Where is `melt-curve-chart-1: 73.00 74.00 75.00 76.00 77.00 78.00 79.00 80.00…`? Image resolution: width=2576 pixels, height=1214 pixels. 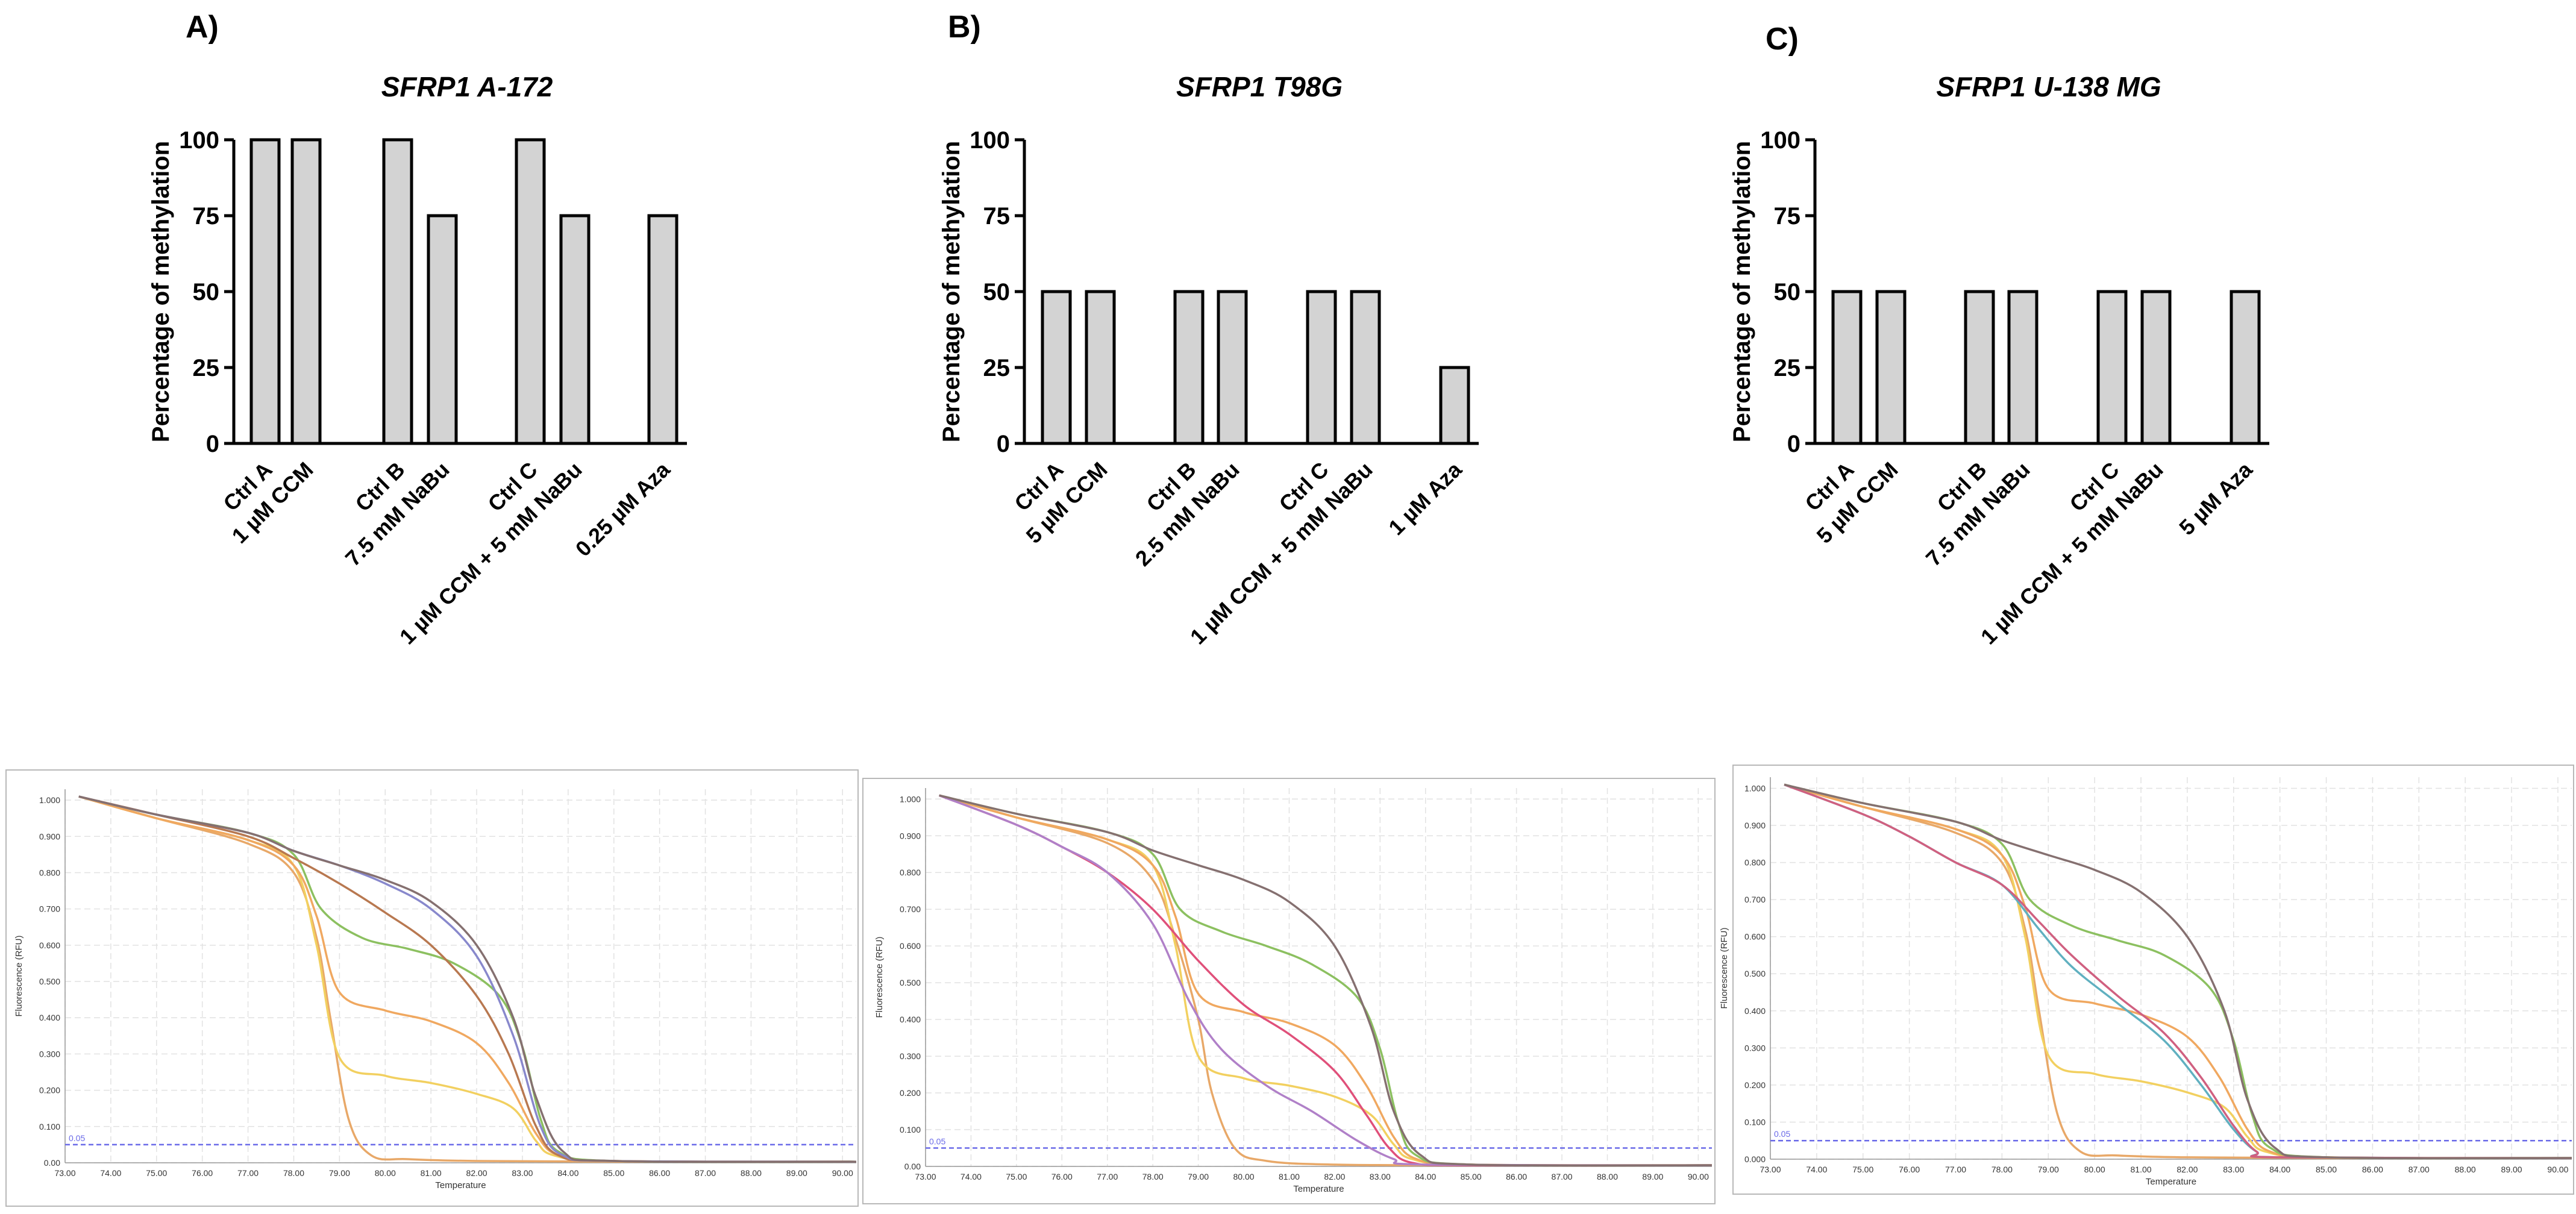 melt-curve-chart-1: 73.00 74.00 75.00 76.00 77.00 78.00 79.00 80.00… is located at coordinates (432, 988).